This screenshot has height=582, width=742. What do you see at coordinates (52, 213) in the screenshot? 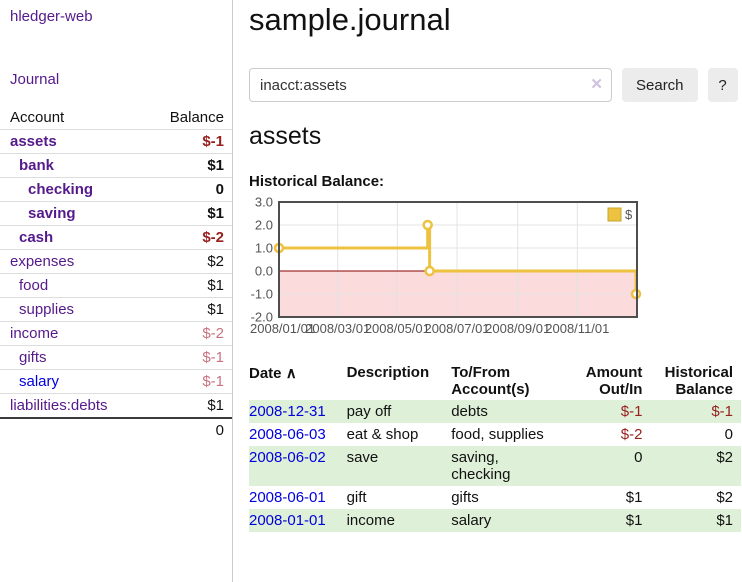
I see `account-link: saving` at bounding box center [52, 213].